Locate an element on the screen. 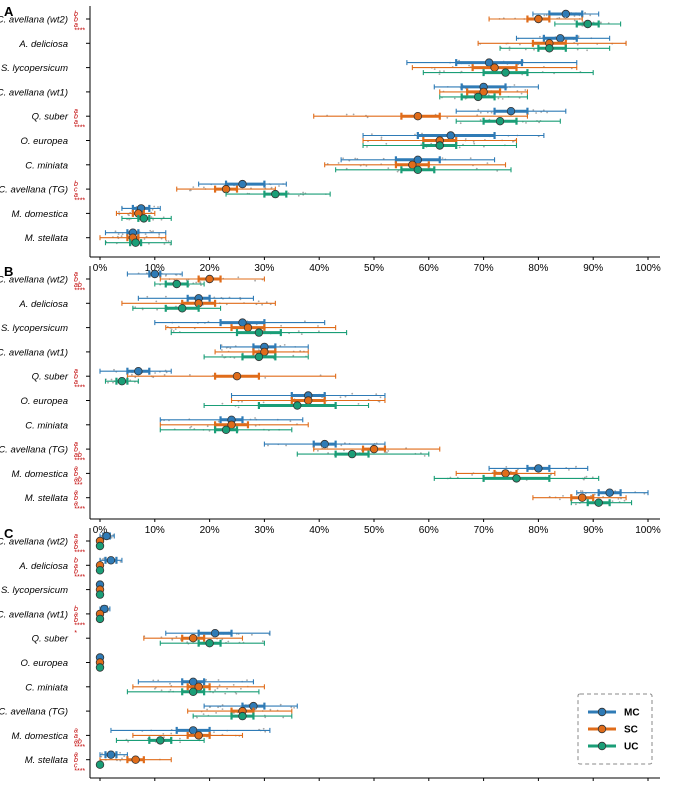  x-tick-label: 80% is located at coordinates (538, 268).